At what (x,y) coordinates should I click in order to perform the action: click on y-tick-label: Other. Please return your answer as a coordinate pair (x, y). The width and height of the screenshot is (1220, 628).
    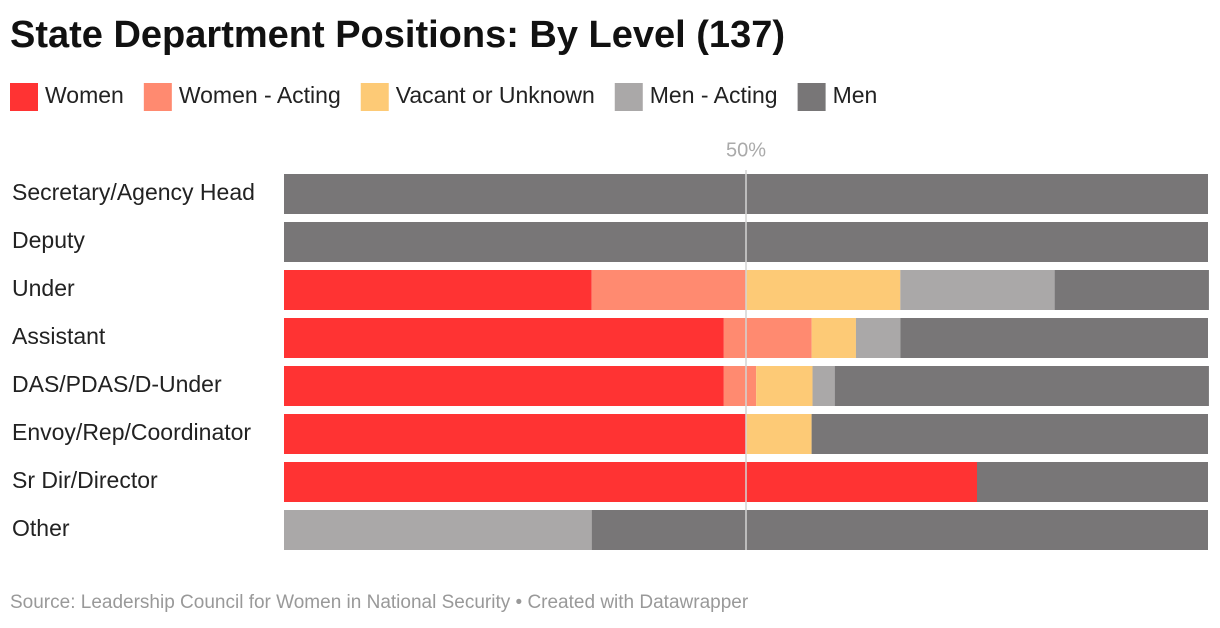
    Looking at the image, I should click on (41, 528).